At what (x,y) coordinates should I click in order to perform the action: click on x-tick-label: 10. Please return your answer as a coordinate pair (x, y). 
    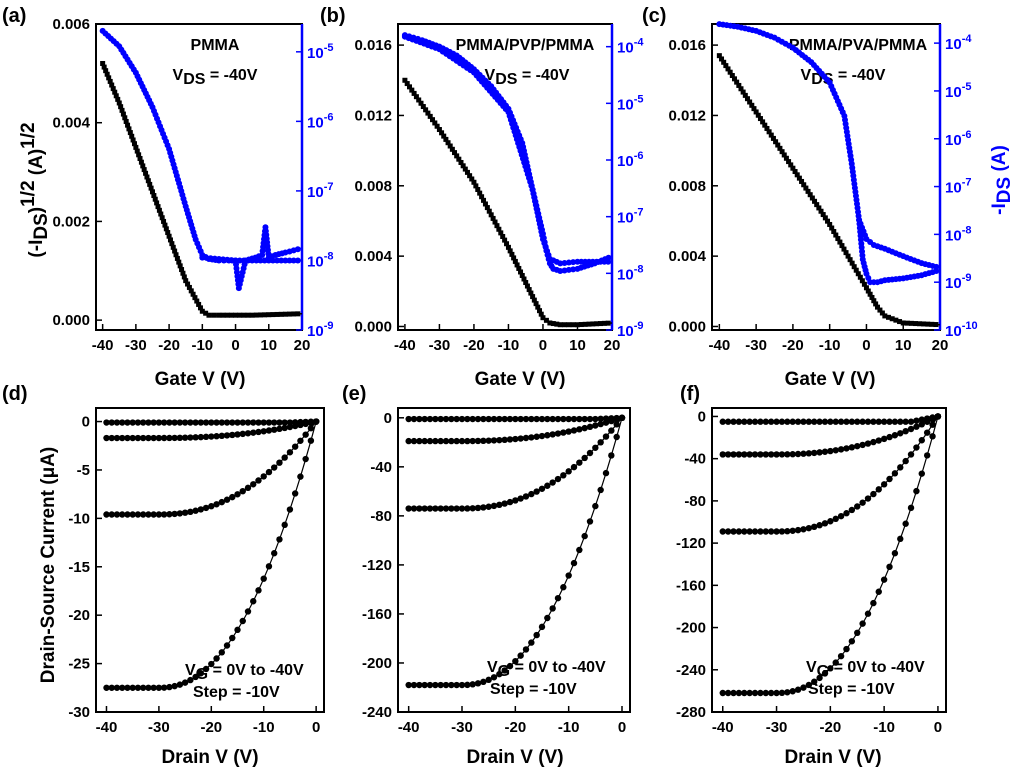
    Looking at the image, I should click on (577, 345).